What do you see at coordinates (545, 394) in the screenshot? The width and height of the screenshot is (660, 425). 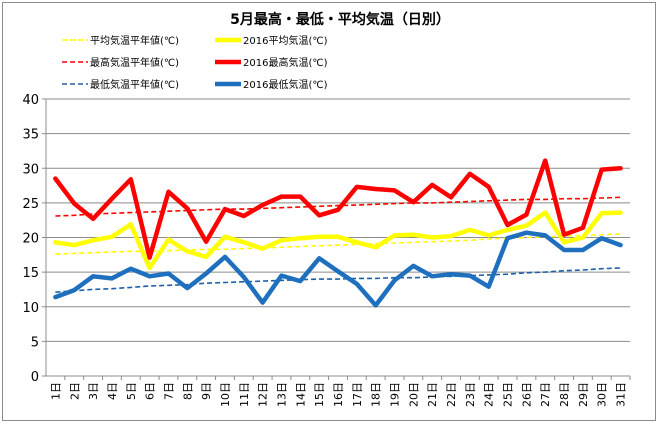 I see `x-tick-label: 27日` at bounding box center [545, 394].